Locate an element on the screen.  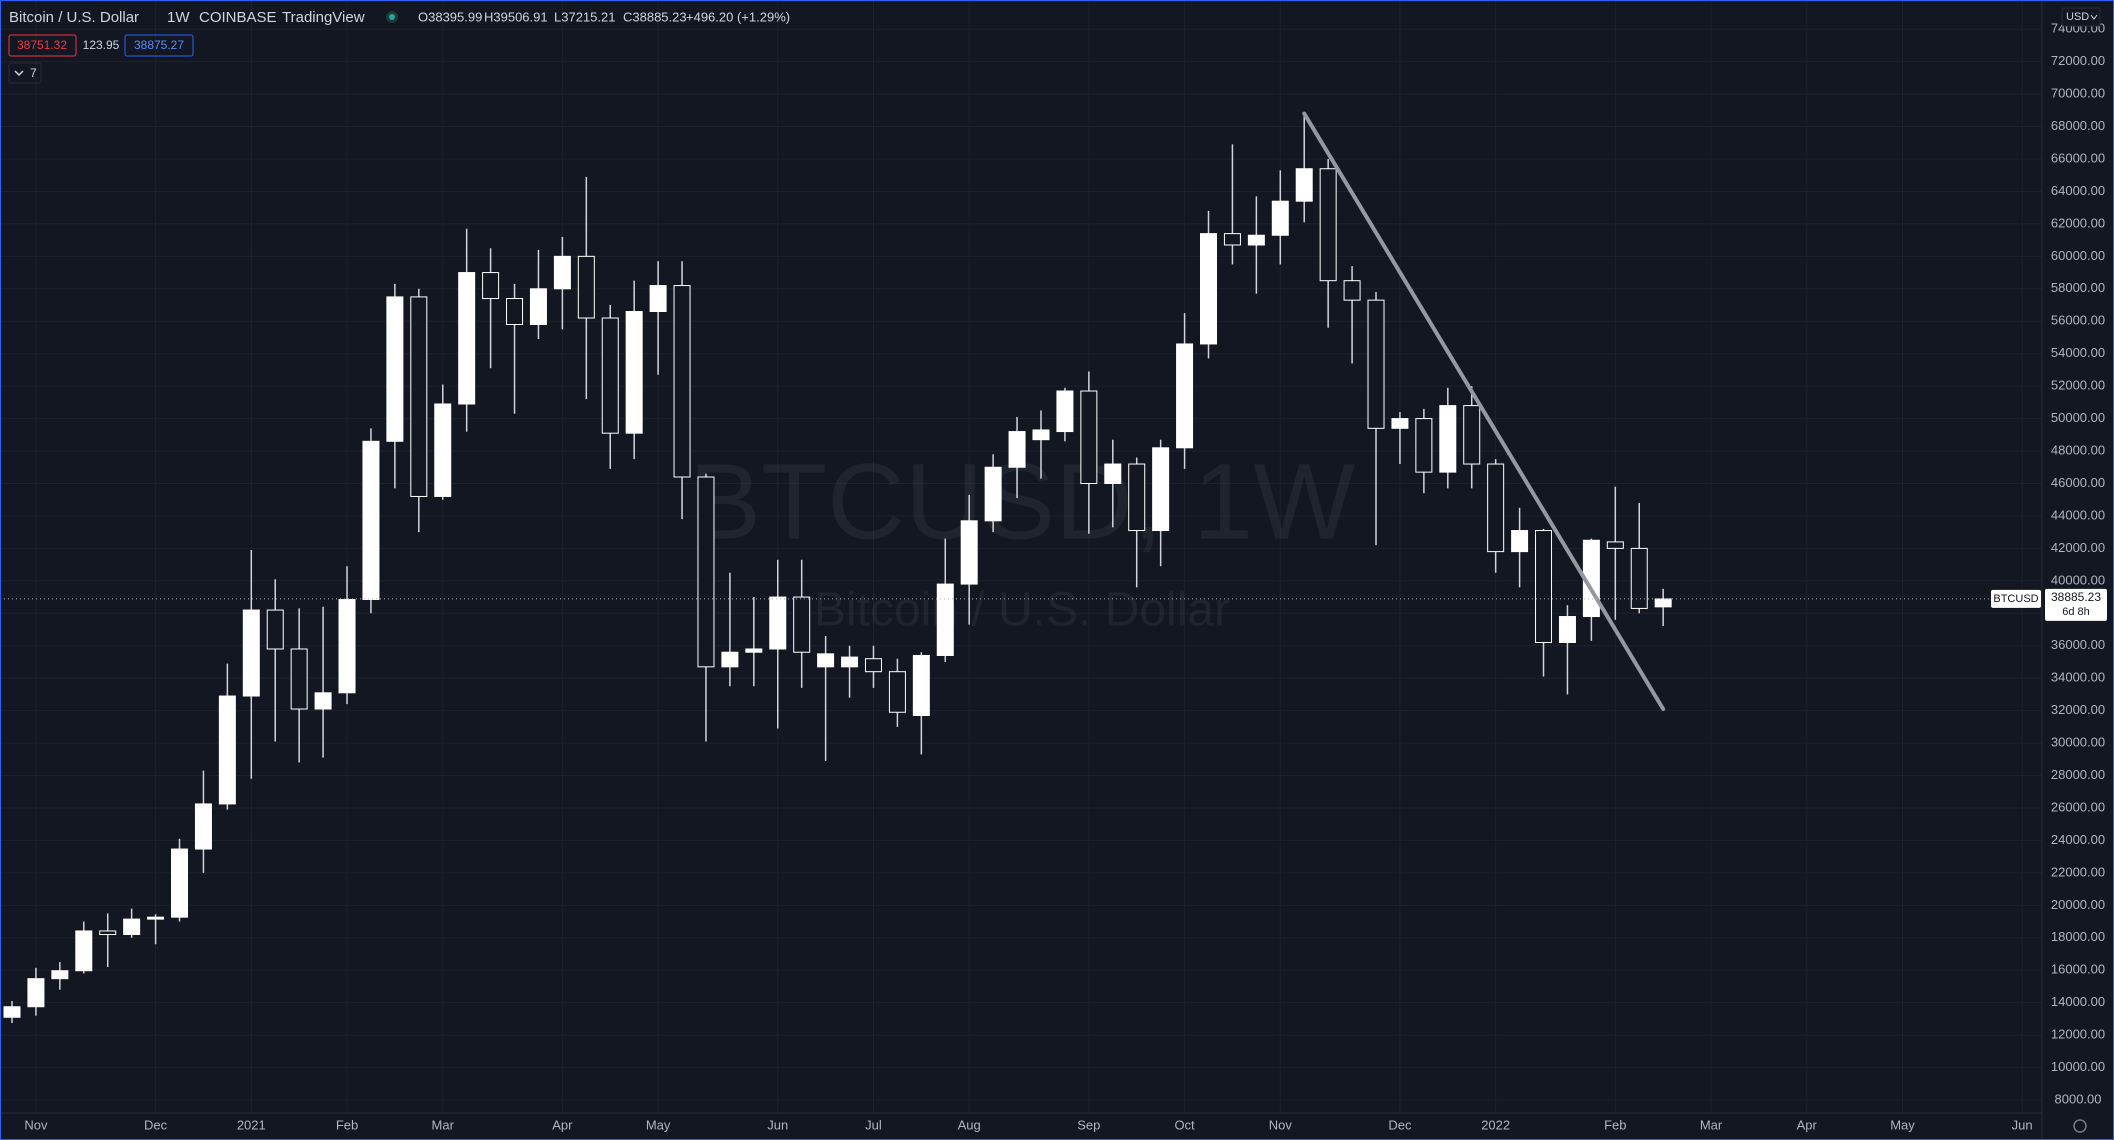
x-tick-label: 2022 is located at coordinates (1495, 1124).